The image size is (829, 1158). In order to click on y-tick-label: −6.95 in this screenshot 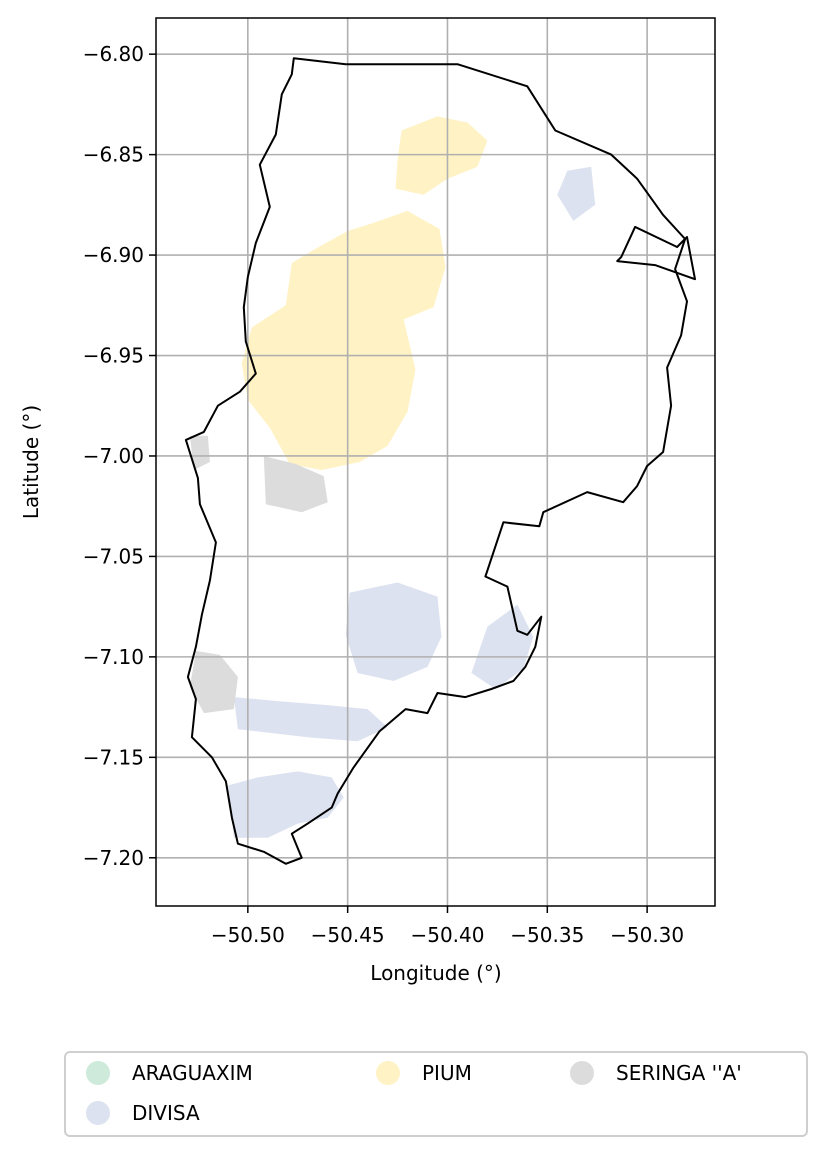, I will do `click(113, 356)`.